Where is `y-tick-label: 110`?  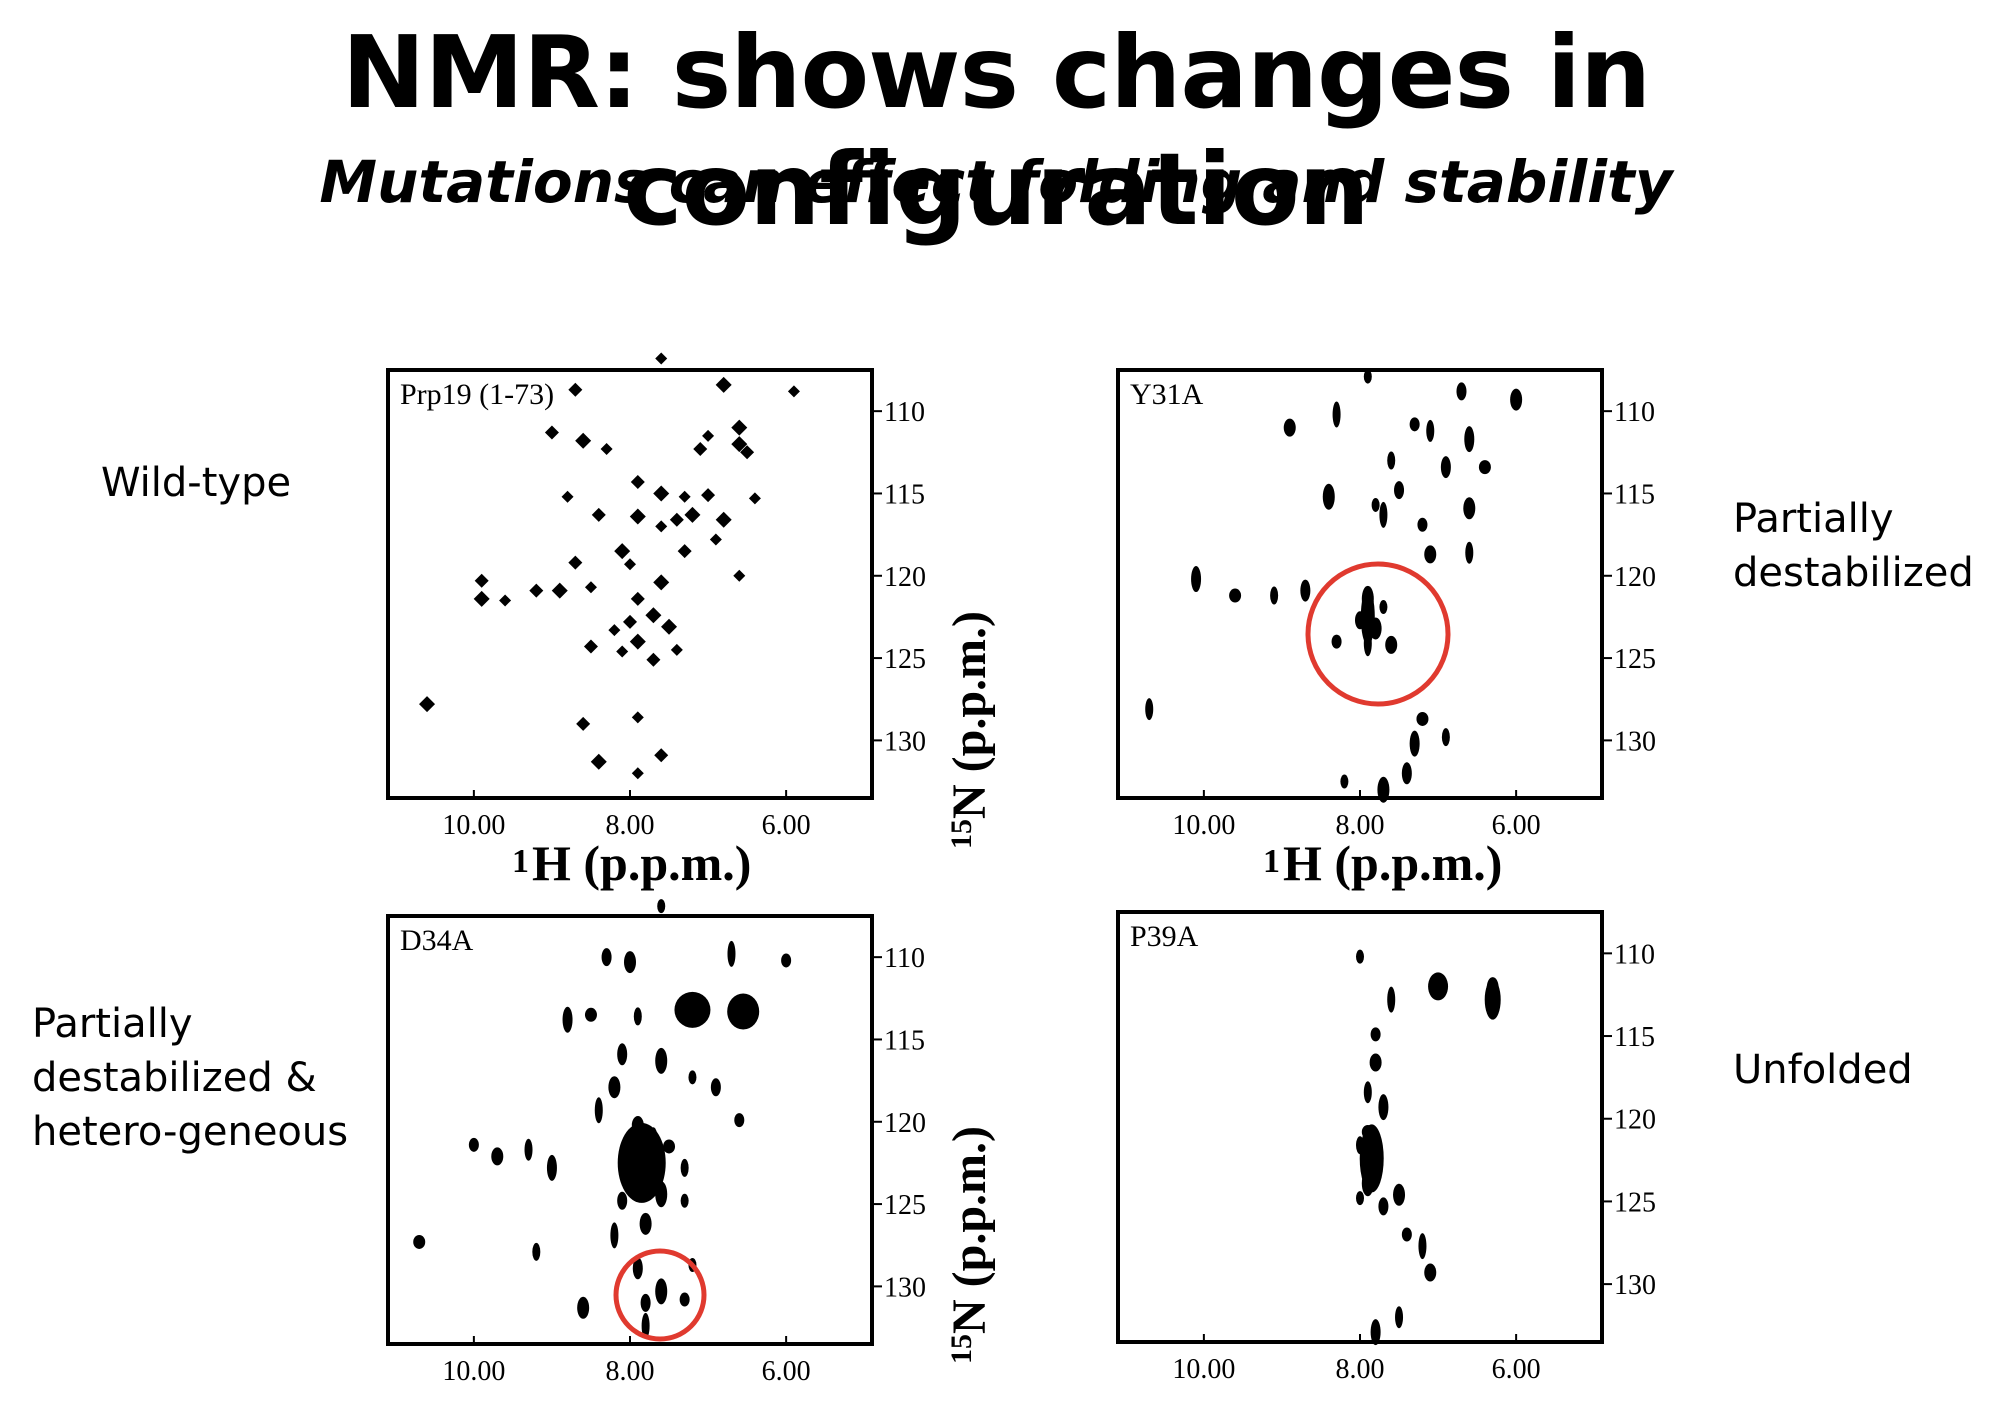 y-tick-label: 110 is located at coordinates (904, 412).